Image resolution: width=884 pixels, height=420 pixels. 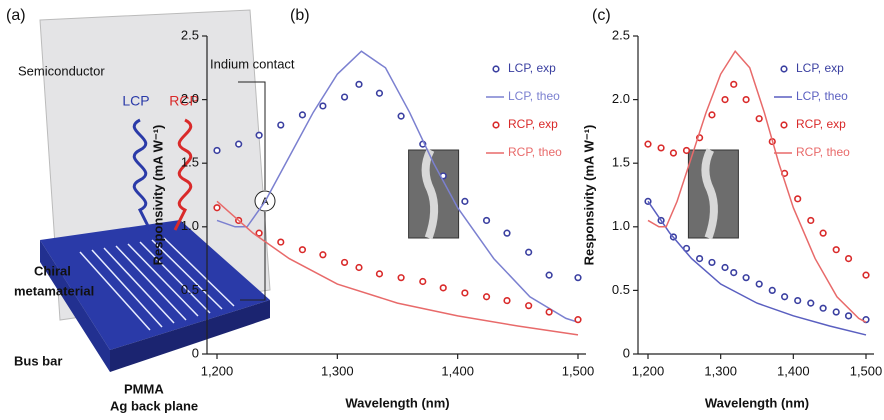 What do you see at coordinates (61, 70) in the screenshot?
I see `label: Semiconductor` at bounding box center [61, 70].